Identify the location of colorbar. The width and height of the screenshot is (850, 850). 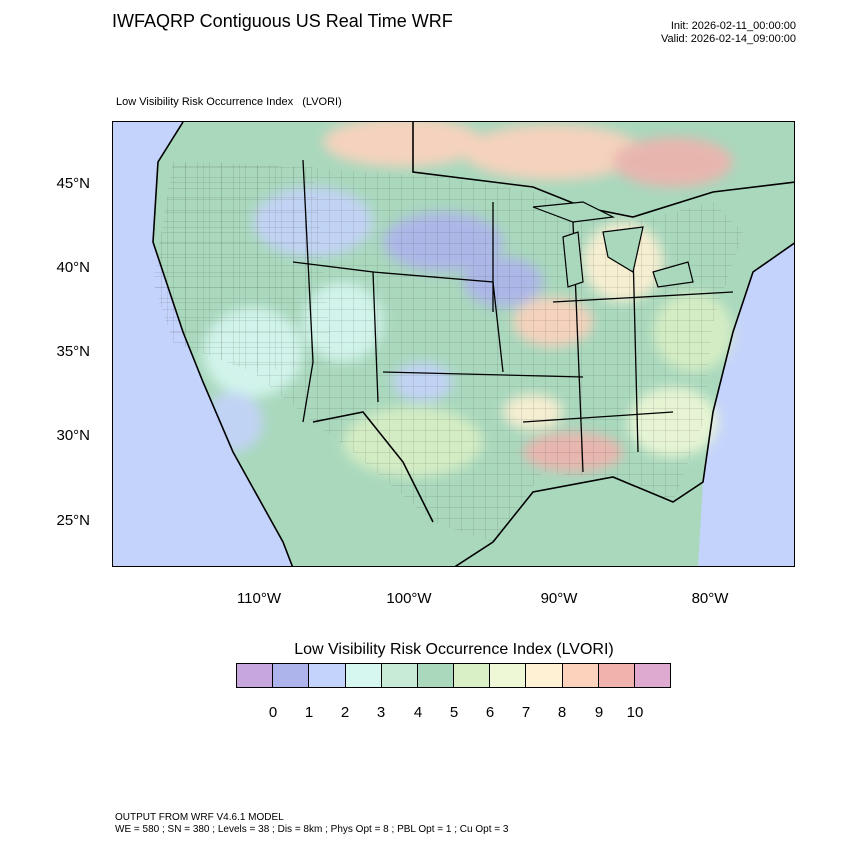
(453, 675).